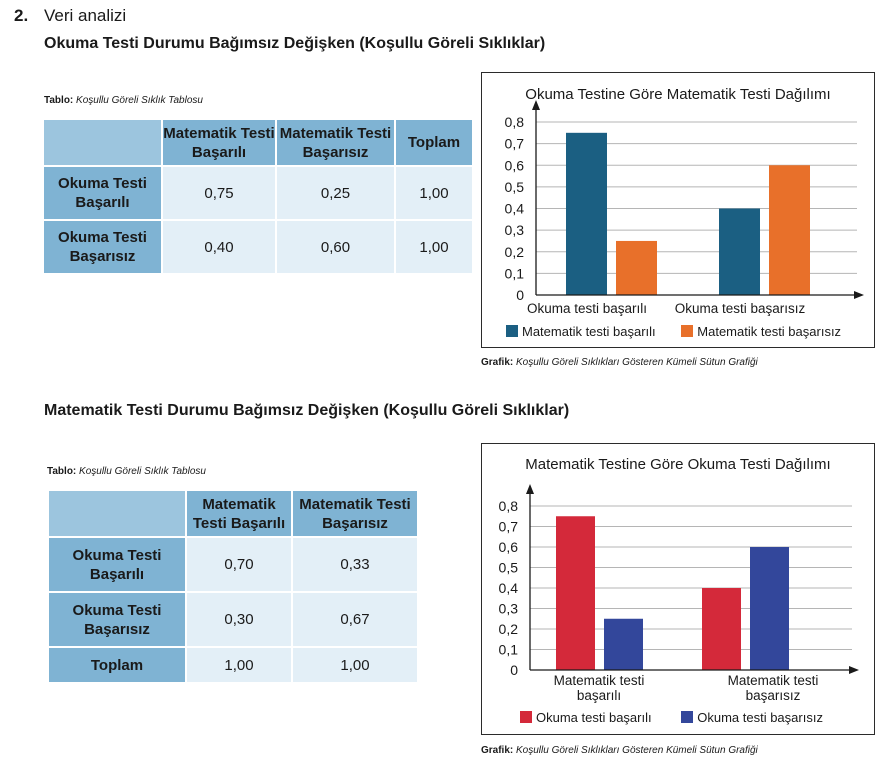 This screenshot has width=890, height=766. What do you see at coordinates (355, 619) in the screenshot?
I see `table-cell: 0,67` at bounding box center [355, 619].